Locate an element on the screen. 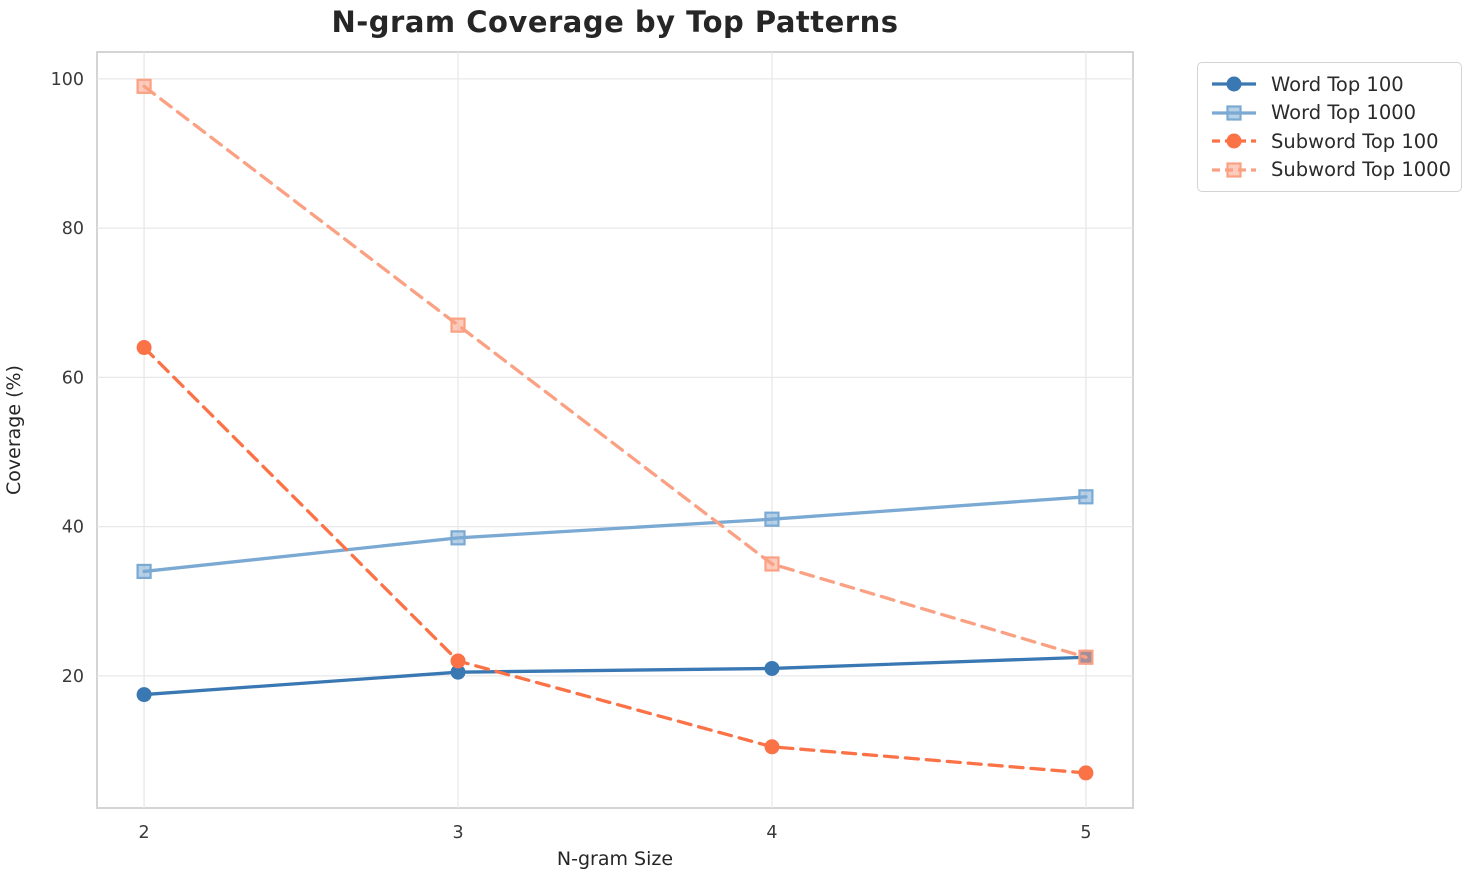 This screenshot has height=885, width=1478. legend-label: Word Top 1000 is located at coordinates (1344, 113).